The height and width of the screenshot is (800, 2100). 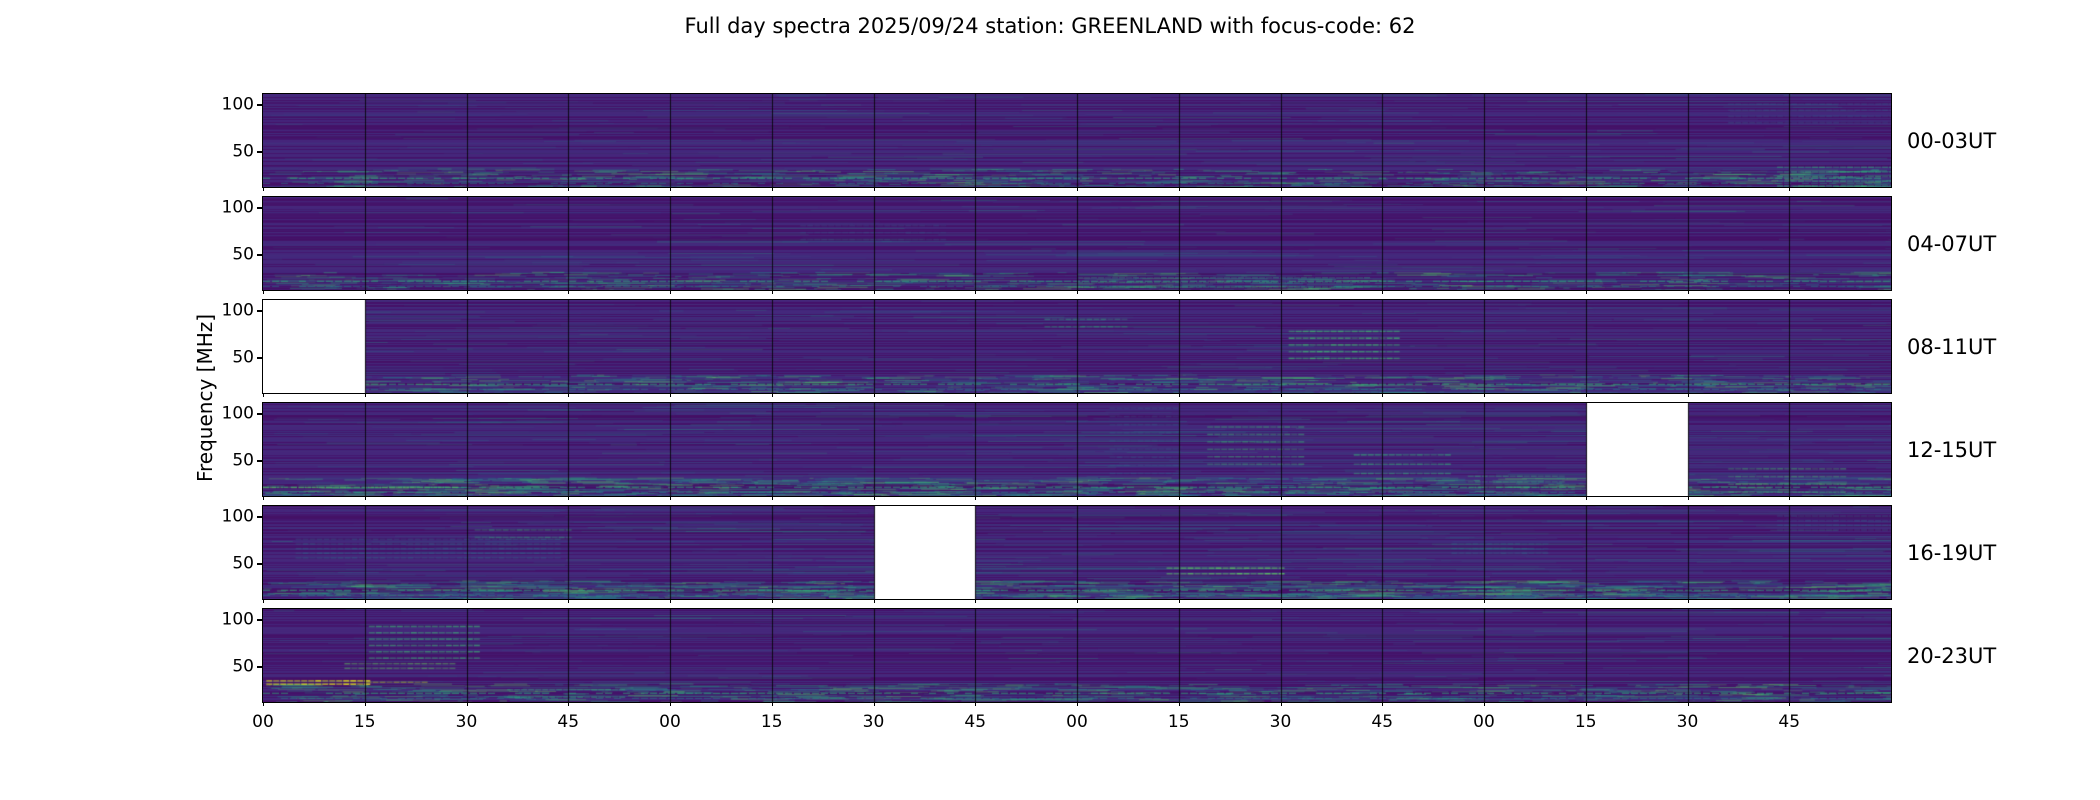 I want to click on panel-time-label: 12-15UT, so click(x=1952, y=449).